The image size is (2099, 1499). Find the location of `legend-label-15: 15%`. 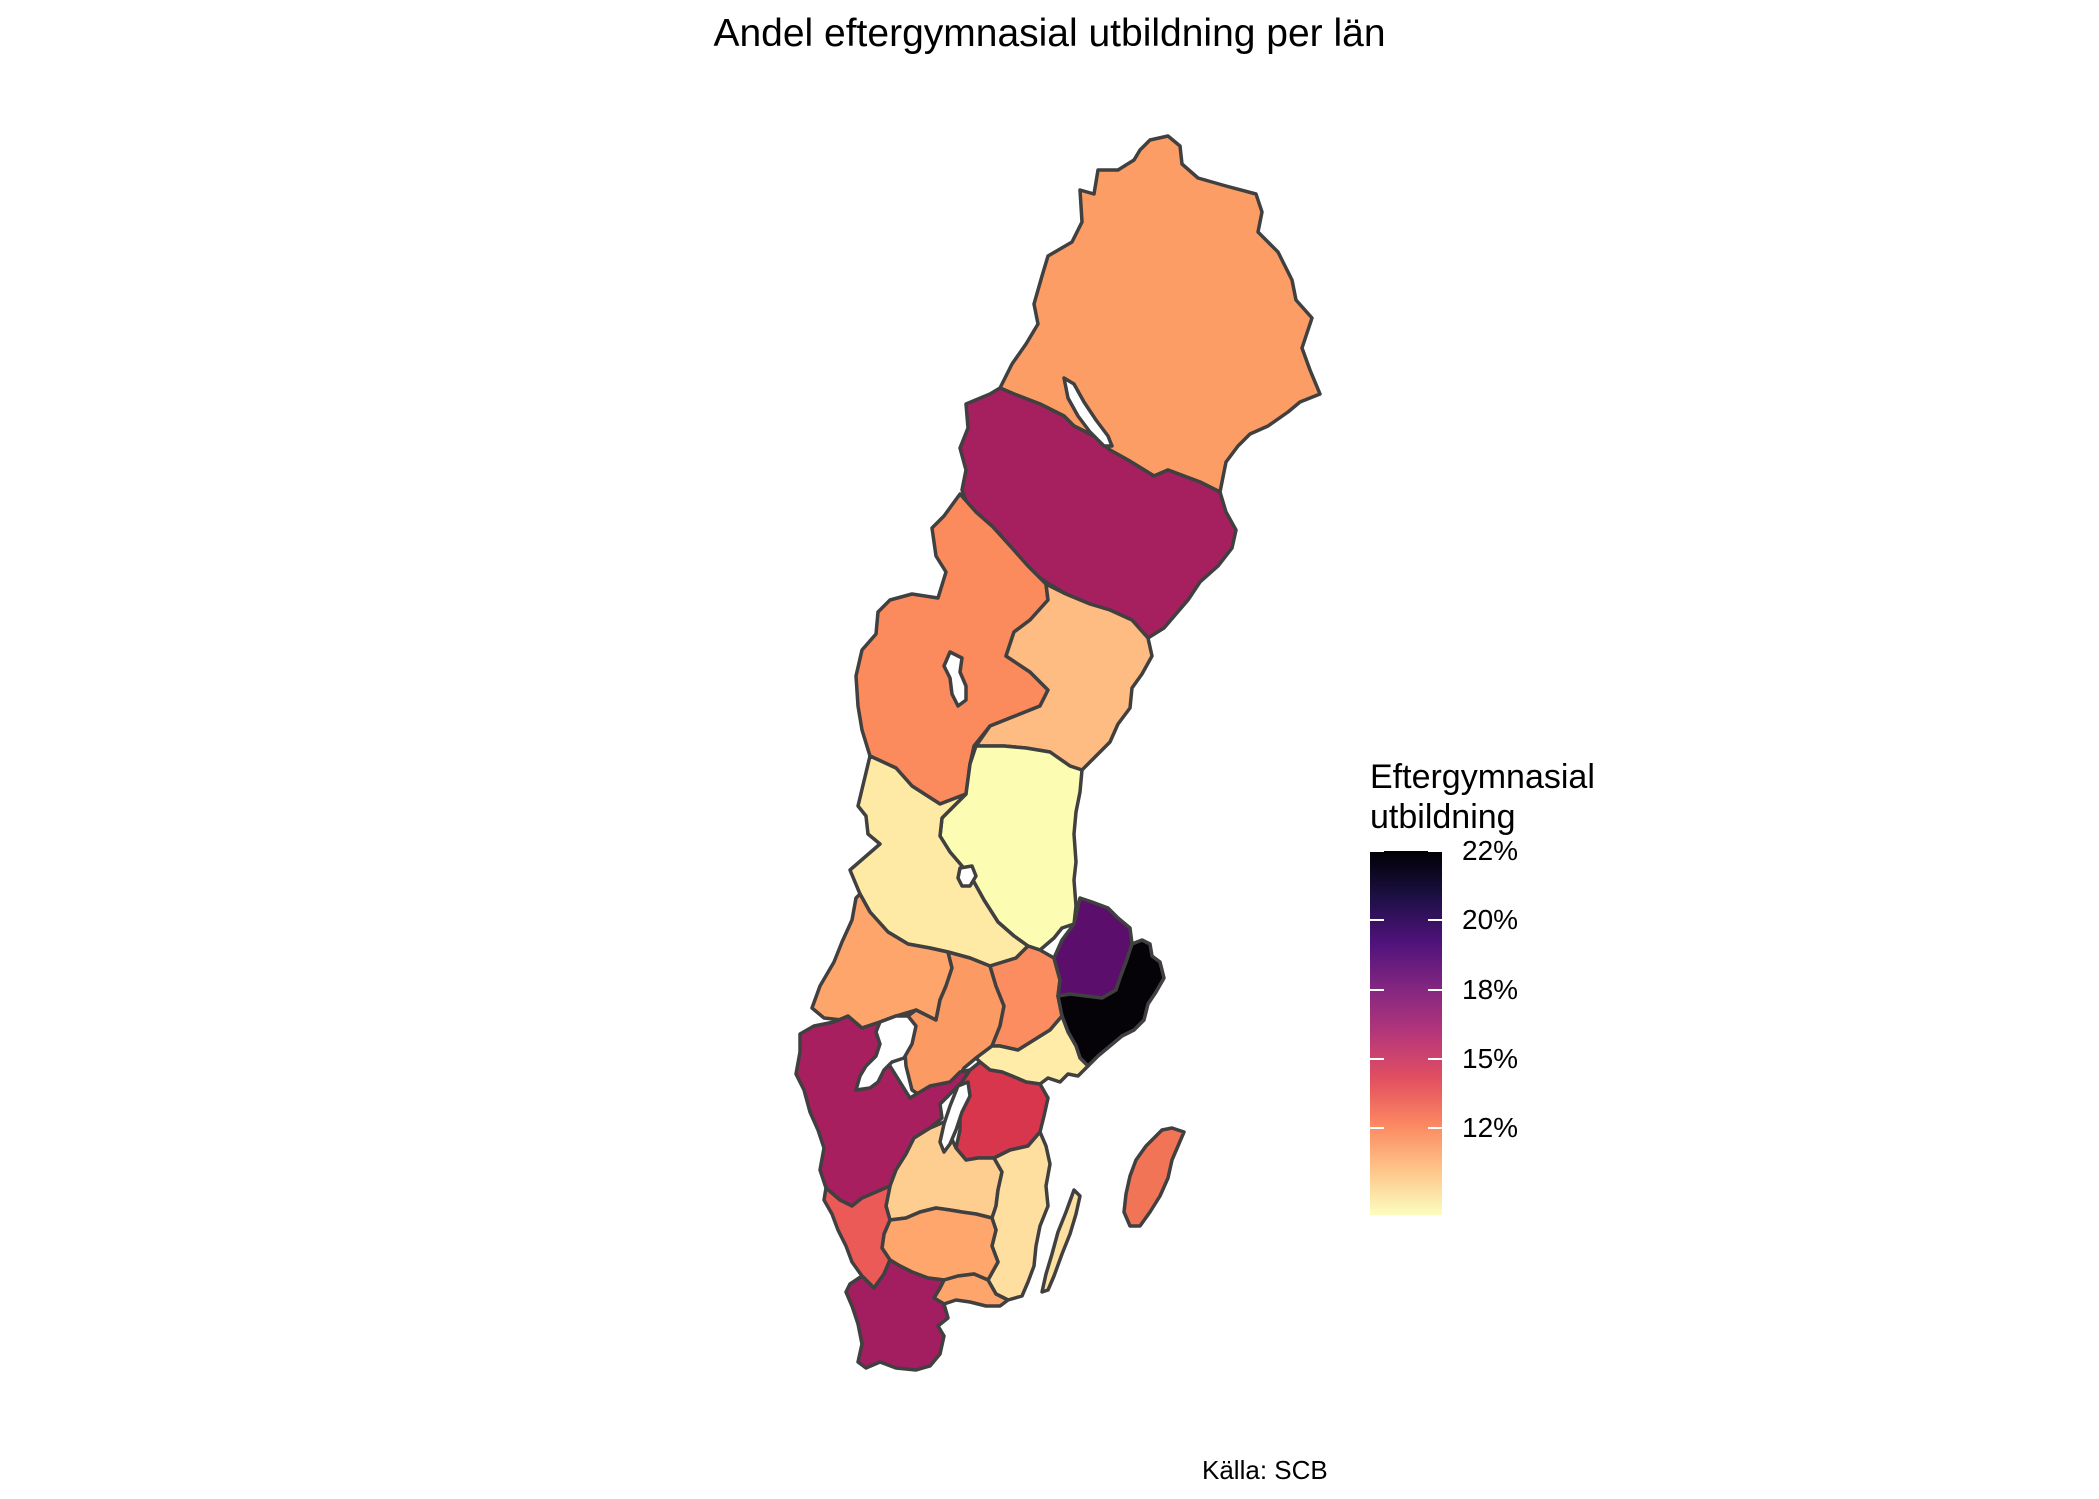

legend-label-15: 15% is located at coordinates (1490, 1058).